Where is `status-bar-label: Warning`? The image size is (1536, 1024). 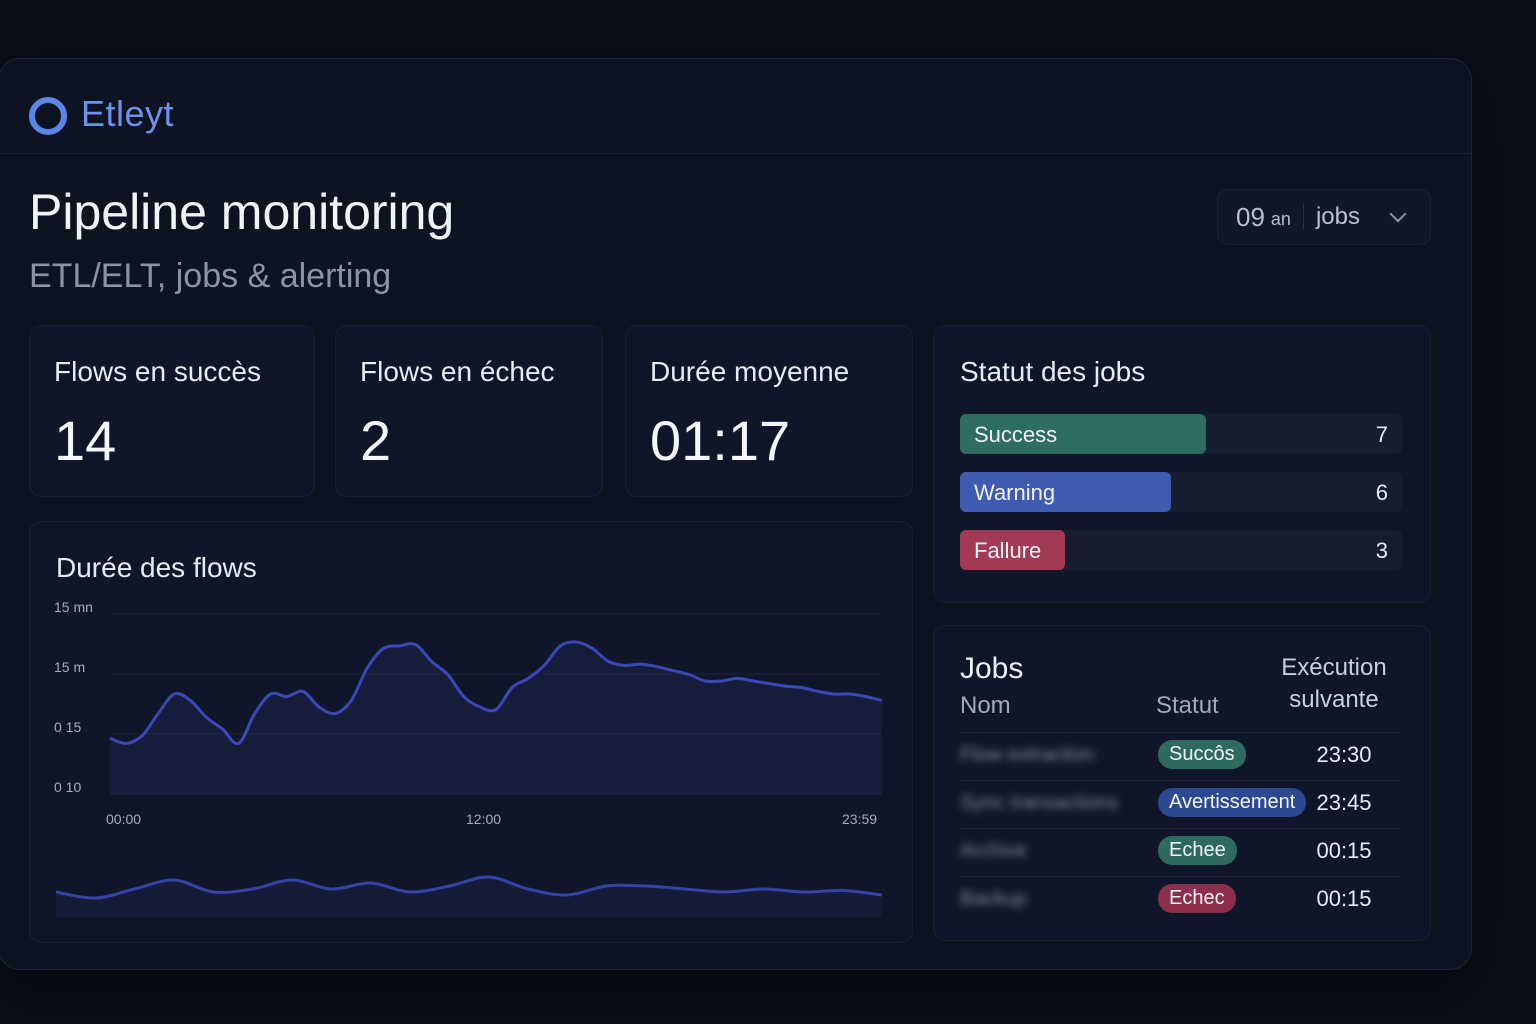 status-bar-label: Warning is located at coordinates (1015, 492).